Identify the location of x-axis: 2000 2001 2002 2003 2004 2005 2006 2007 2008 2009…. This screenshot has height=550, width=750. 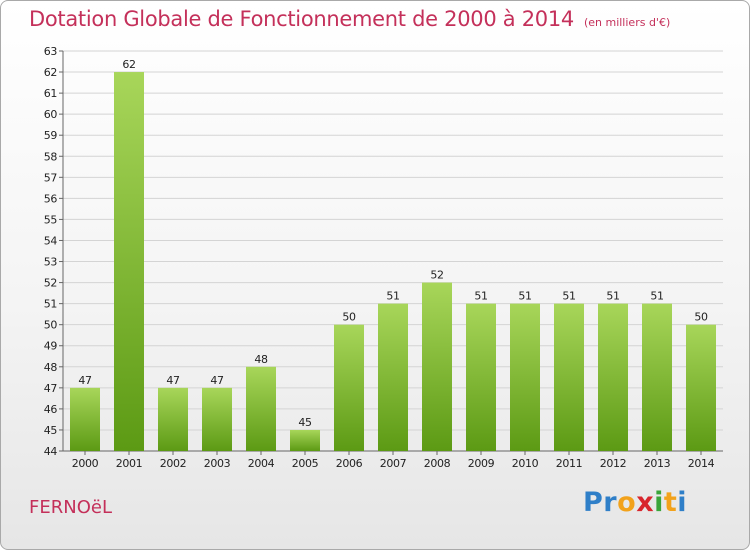
(393, 460).